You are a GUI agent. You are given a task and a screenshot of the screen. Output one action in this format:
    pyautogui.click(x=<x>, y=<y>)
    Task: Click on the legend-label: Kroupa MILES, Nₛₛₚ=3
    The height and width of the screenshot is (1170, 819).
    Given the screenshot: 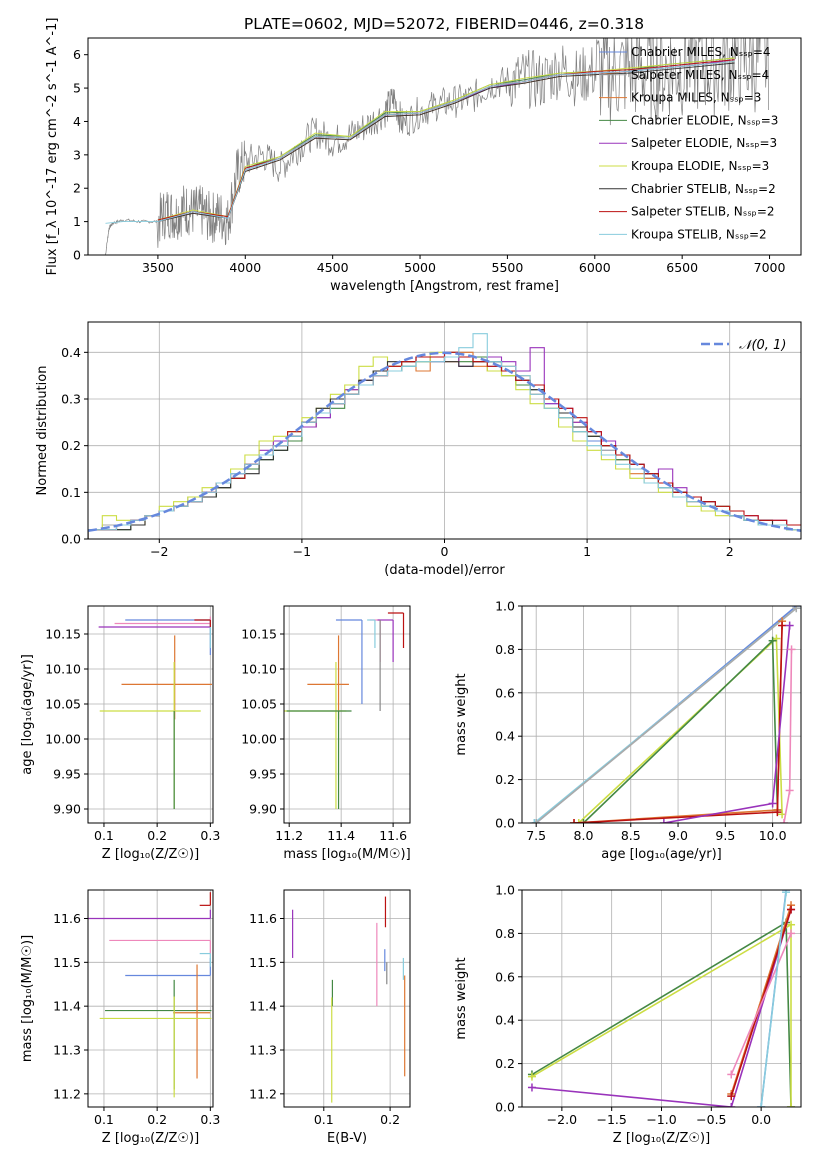 What is the action you would take?
    pyautogui.click(x=696, y=98)
    